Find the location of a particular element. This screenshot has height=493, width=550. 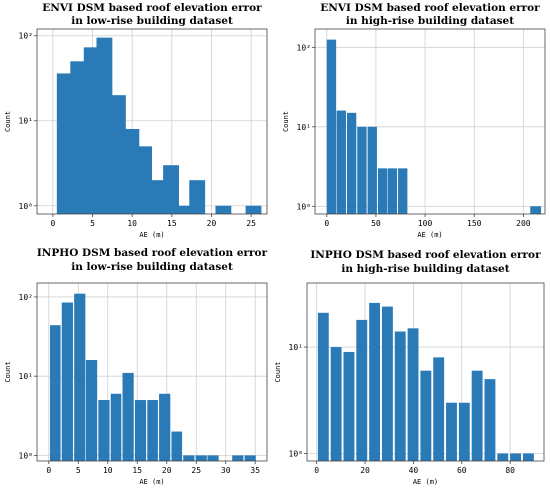

x-tick-label: 150 is located at coordinates (474, 223).